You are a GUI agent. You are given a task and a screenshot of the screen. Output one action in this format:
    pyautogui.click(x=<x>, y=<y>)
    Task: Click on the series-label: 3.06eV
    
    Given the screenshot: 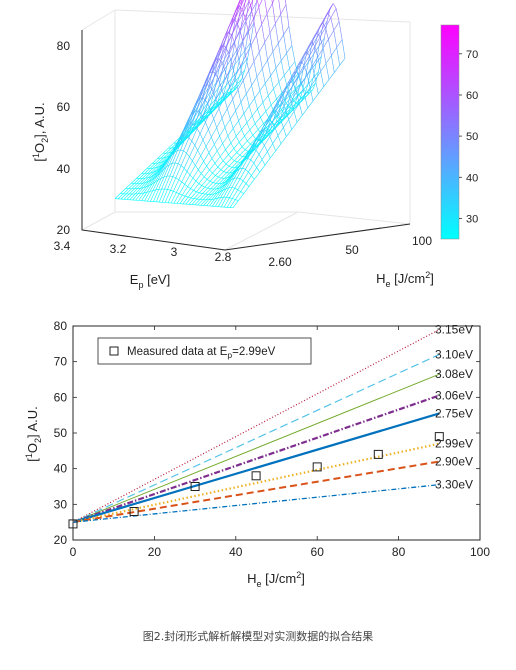 What is the action you would take?
    pyautogui.click(x=454, y=396)
    